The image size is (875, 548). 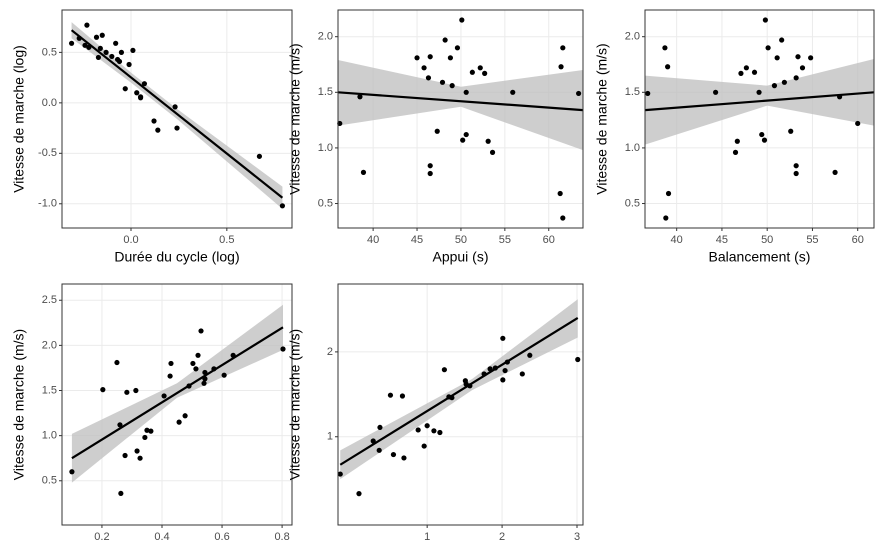 I want to click on y-tick-label: 1, so click(x=330, y=437).